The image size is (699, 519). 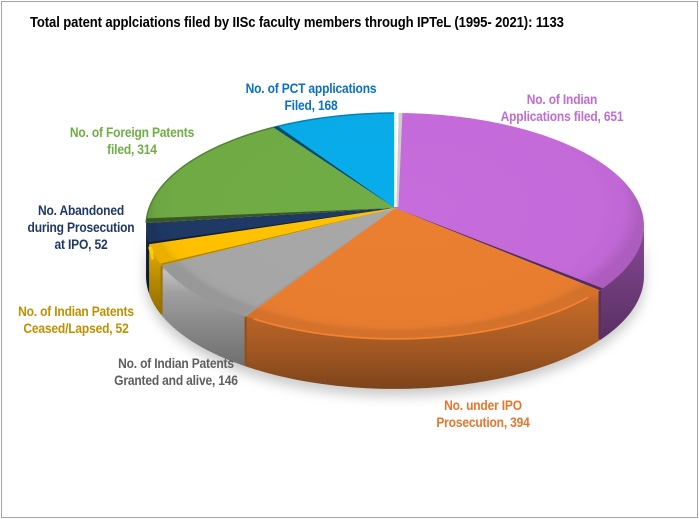 I want to click on slice-label-line: during Prosecution, so click(x=81, y=227).